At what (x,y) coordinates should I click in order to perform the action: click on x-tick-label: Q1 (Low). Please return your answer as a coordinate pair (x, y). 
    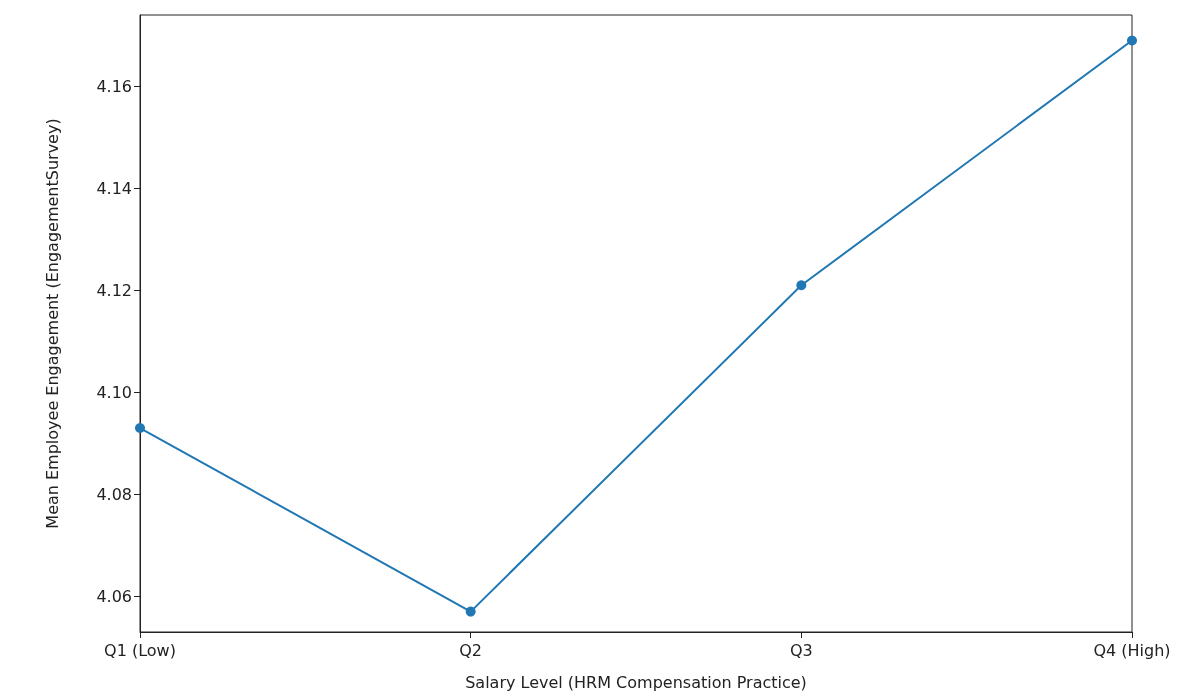
    Looking at the image, I should click on (140, 650).